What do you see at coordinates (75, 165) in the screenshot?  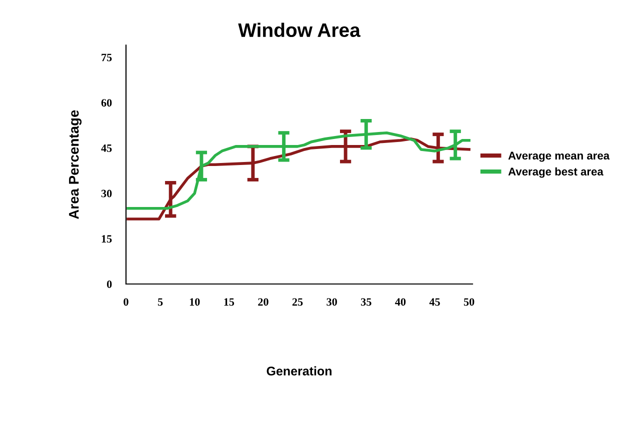 I see `y-axis-title: Area Percentage` at bounding box center [75, 165].